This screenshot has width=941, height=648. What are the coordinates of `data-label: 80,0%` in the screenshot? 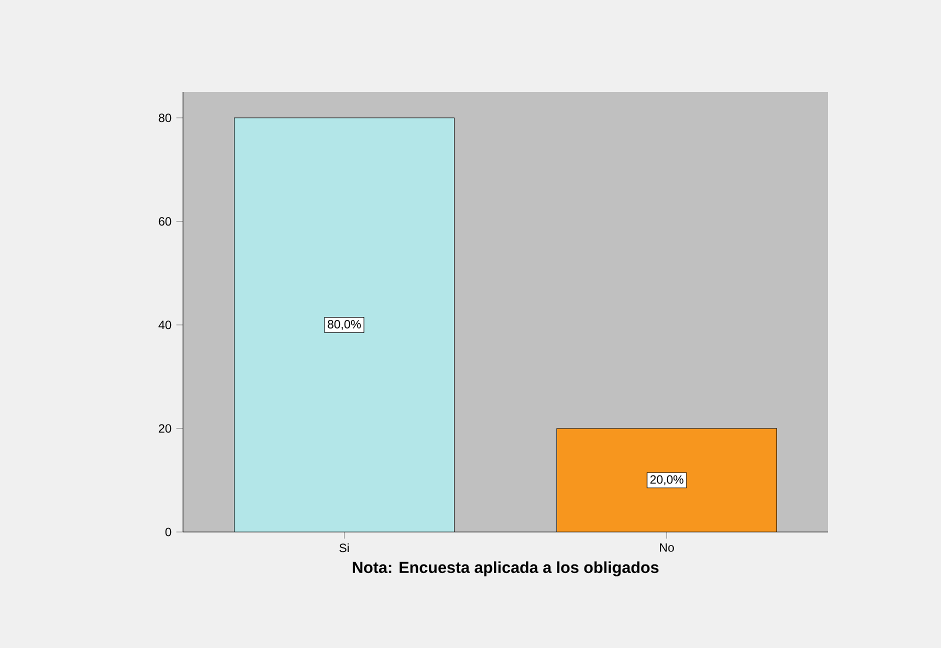 It's located at (344, 325).